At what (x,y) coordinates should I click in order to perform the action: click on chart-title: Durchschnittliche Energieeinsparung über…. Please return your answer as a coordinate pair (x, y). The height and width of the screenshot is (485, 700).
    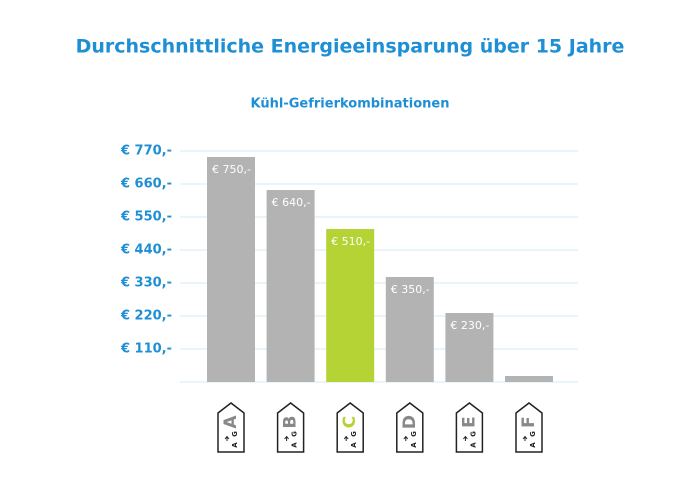
    Looking at the image, I should click on (350, 47).